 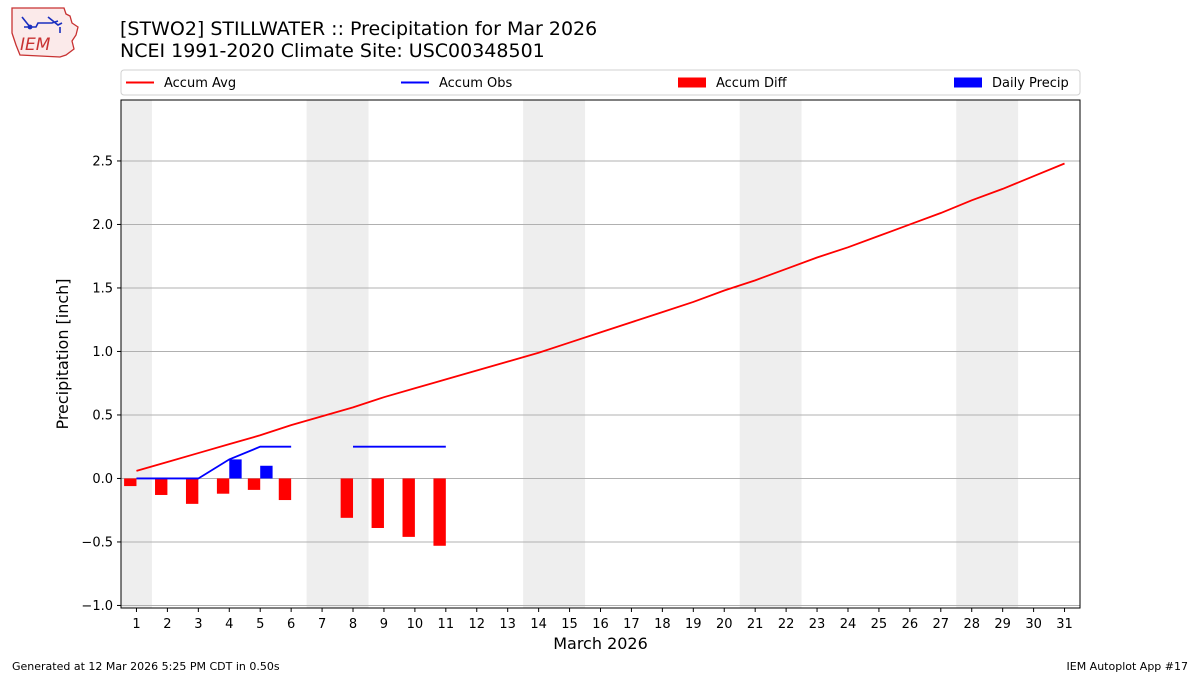 I want to click on x-tick-label: 18, so click(x=662, y=624).